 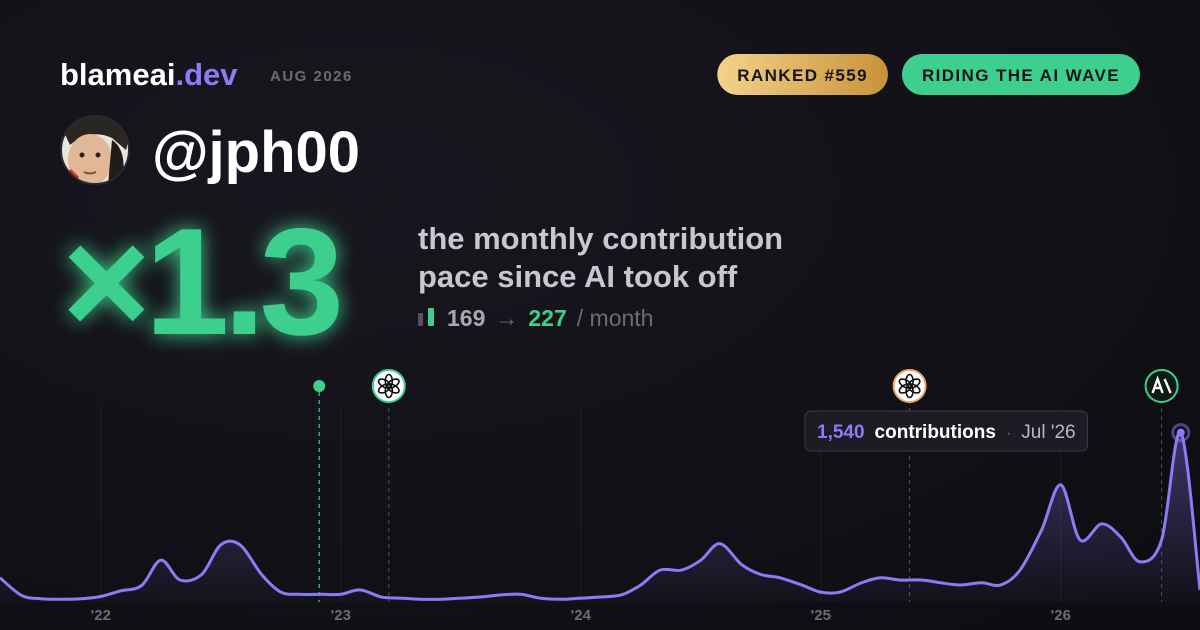 What do you see at coordinates (101, 615) in the screenshot?
I see `x-tick-label: '22` at bounding box center [101, 615].